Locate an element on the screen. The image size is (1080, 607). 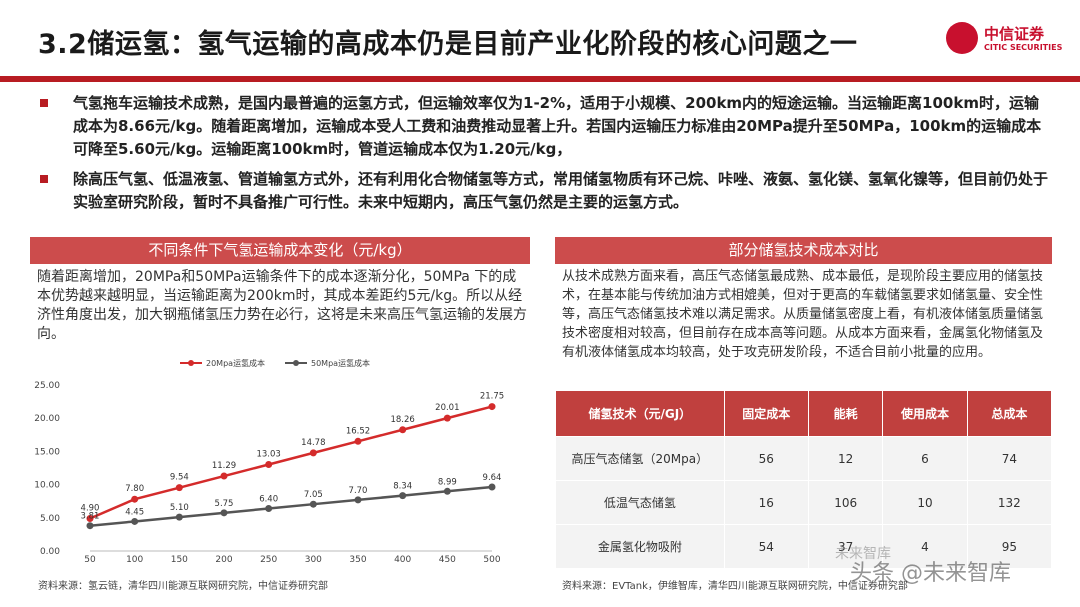
table-row: 低温气态储氢 16 106 10 132 is located at coordinates (804, 502).